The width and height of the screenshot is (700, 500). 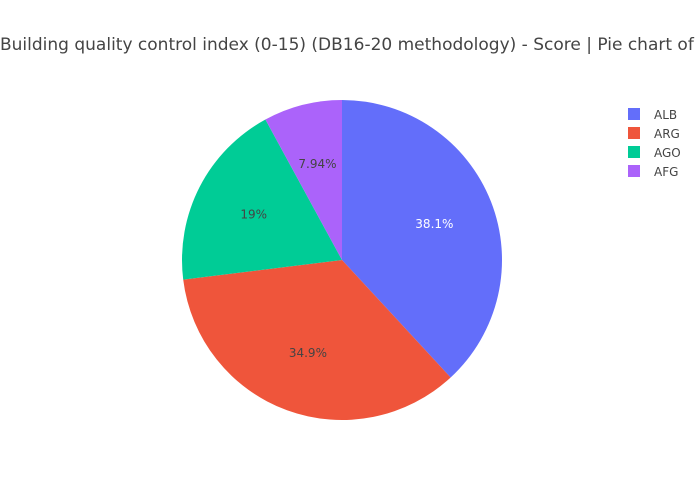 I want to click on pie-slice-labels: 38.1% 34.9% 19% 7.94%, so click(x=346, y=258).